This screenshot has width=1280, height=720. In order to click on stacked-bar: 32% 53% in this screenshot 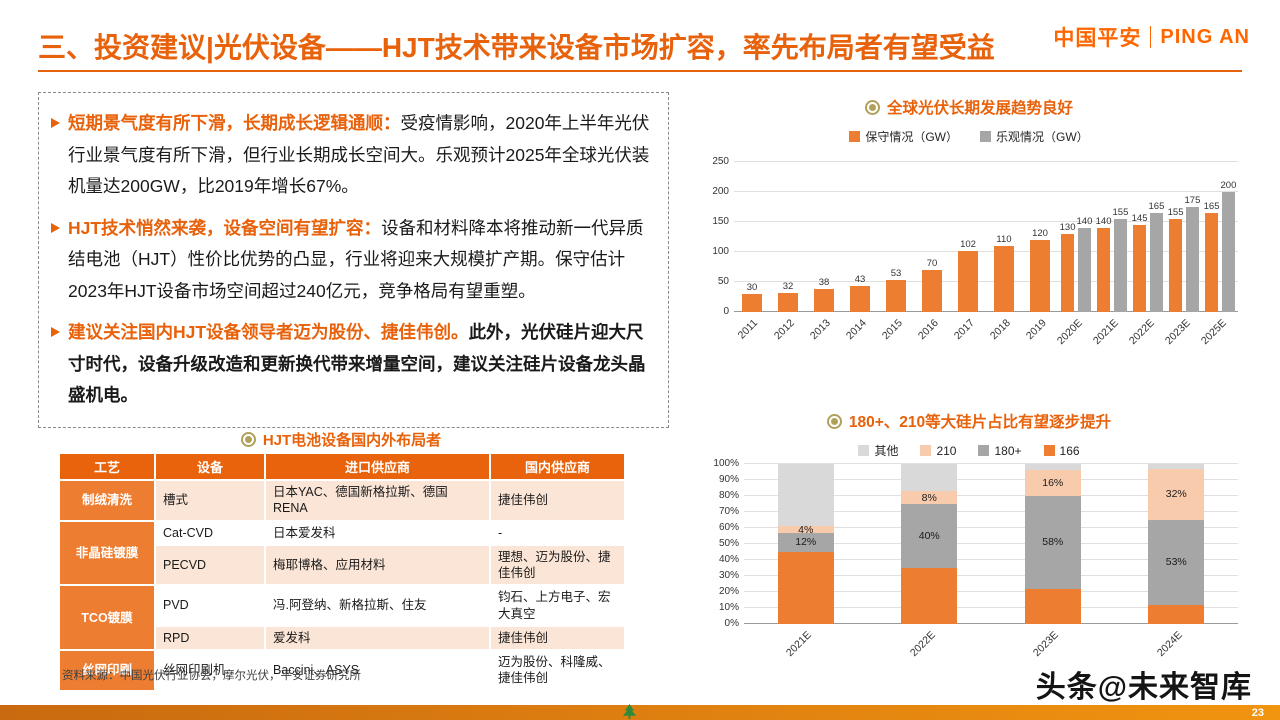, I will do `click(1176, 544)`.